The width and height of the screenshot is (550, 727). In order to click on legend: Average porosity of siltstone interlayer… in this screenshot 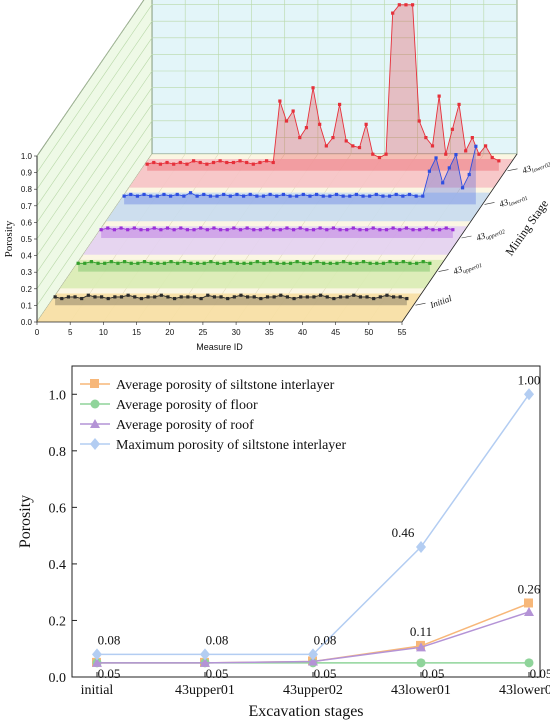, I will do `click(213, 415)`.